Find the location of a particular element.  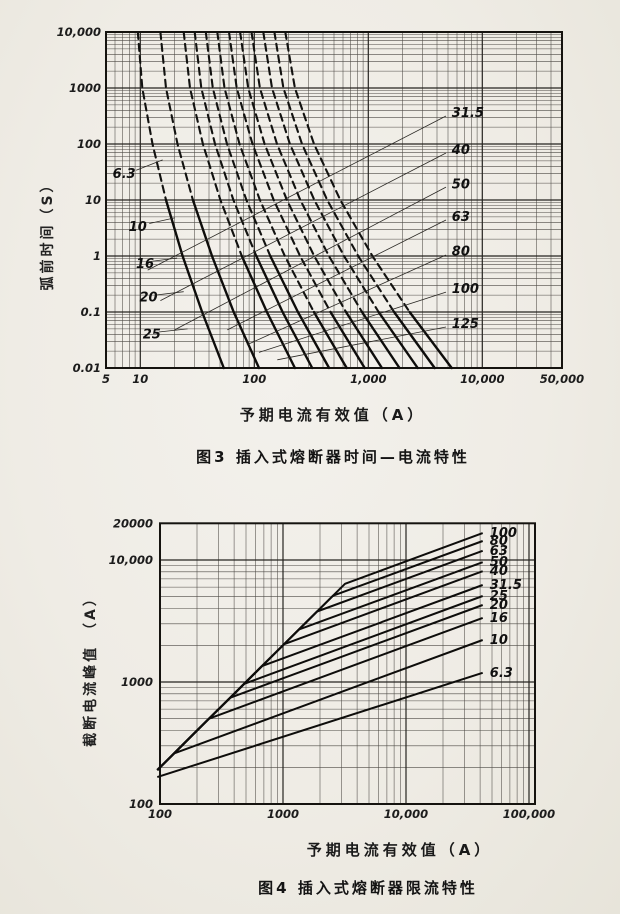

x-tick-label: 1,000 is located at coordinates (368, 379).